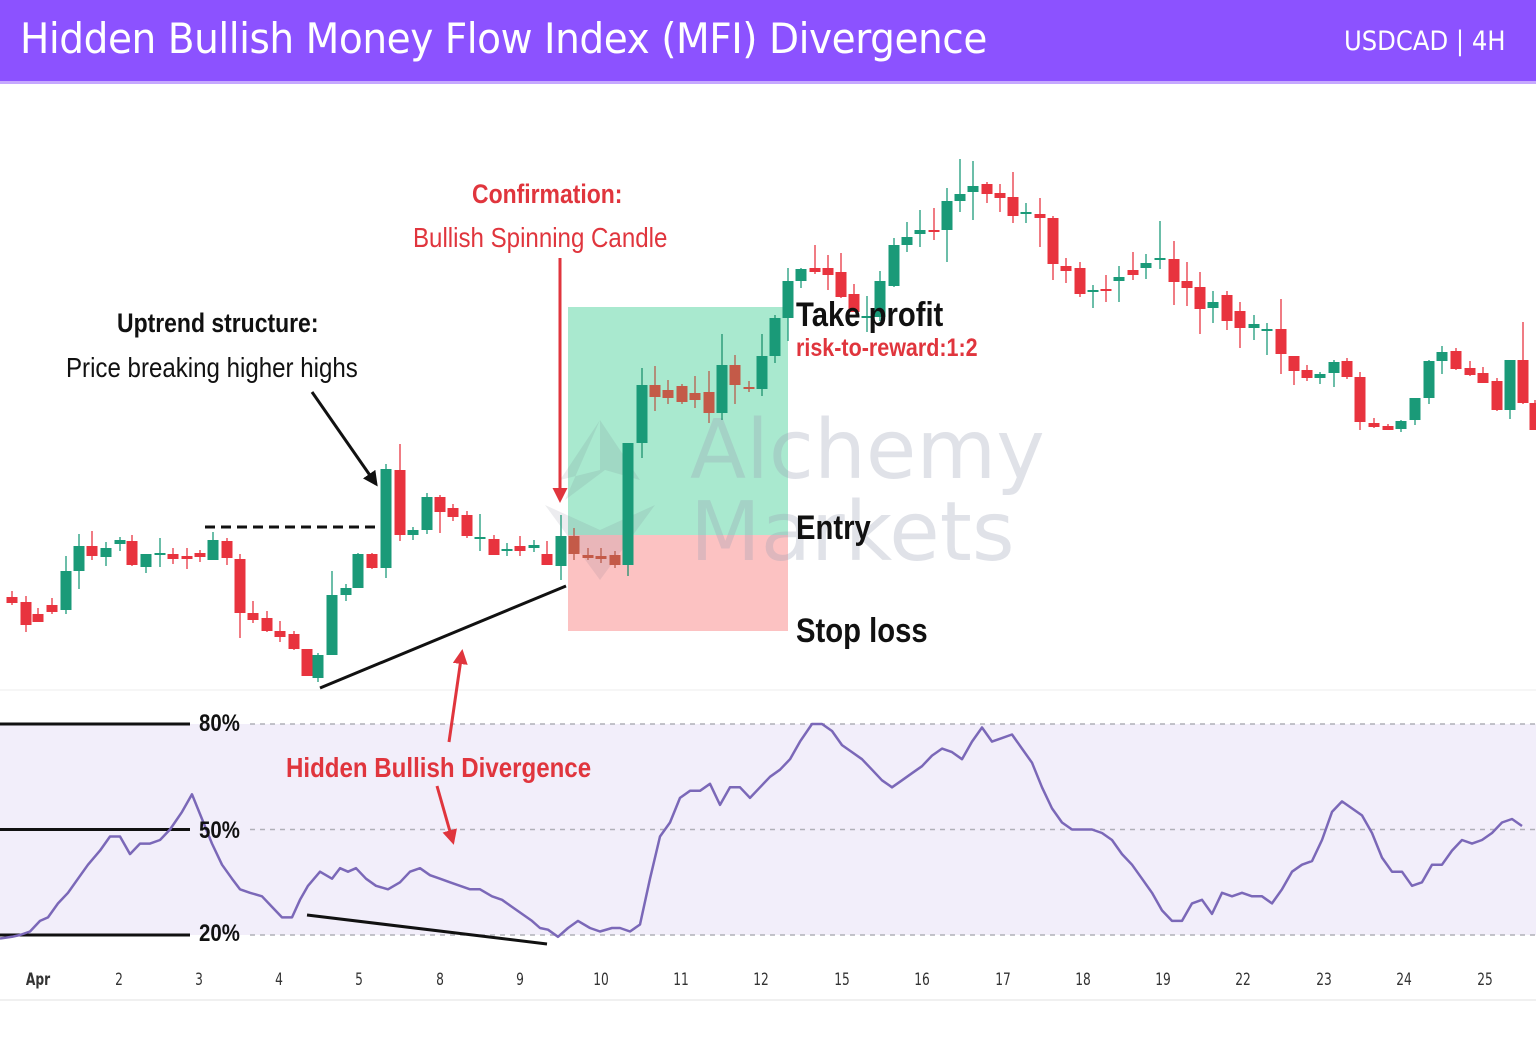 The height and width of the screenshot is (1051, 1536). Describe the element at coordinates (443, 637) in the screenshot. I see `price-higher-low-trendline` at that location.